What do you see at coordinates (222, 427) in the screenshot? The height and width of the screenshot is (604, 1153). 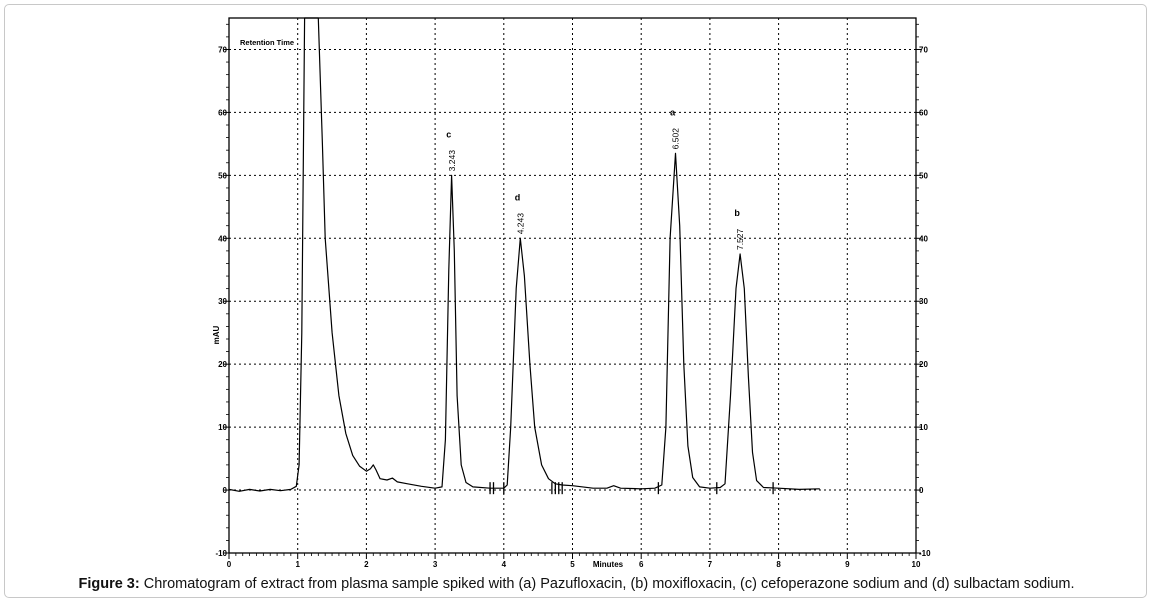 I see `y-tick-label-left: 10` at bounding box center [222, 427].